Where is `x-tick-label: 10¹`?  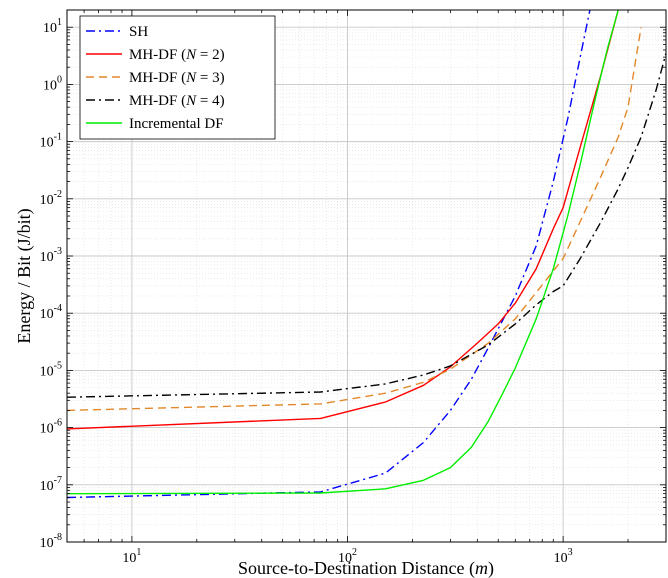
x-tick-label: 10¹ is located at coordinates (131, 556).